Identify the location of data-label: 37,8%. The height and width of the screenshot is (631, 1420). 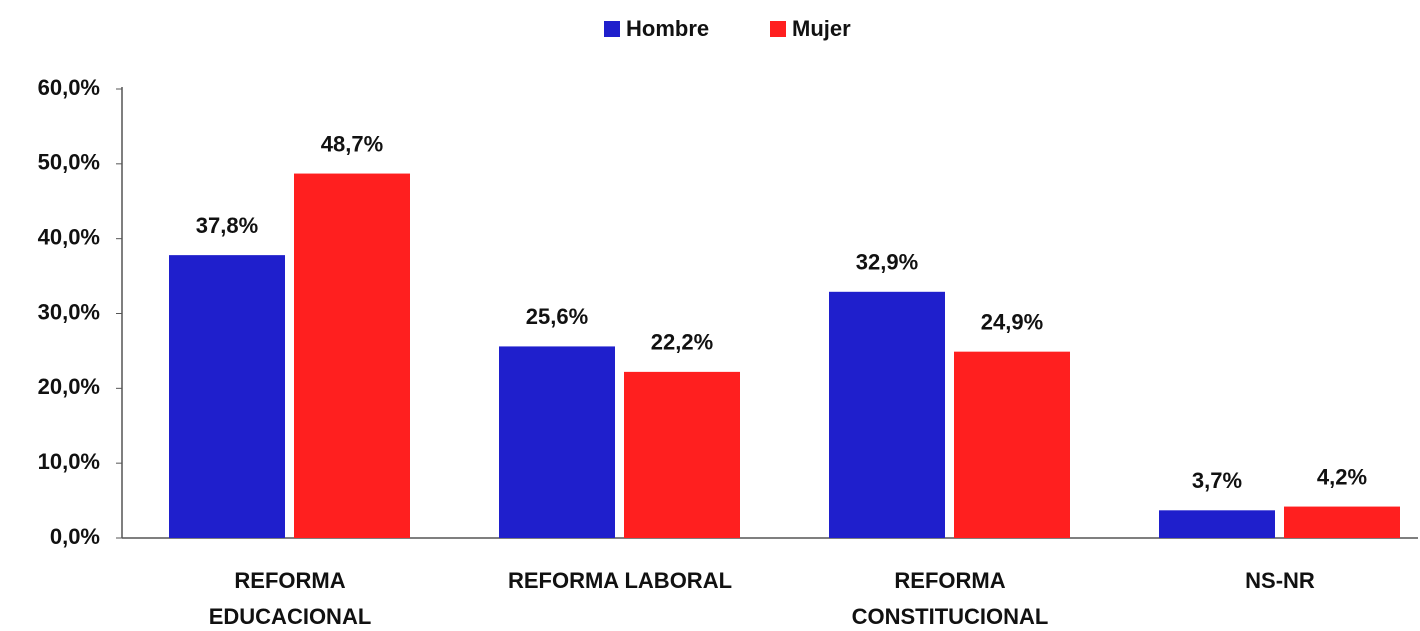
(227, 225).